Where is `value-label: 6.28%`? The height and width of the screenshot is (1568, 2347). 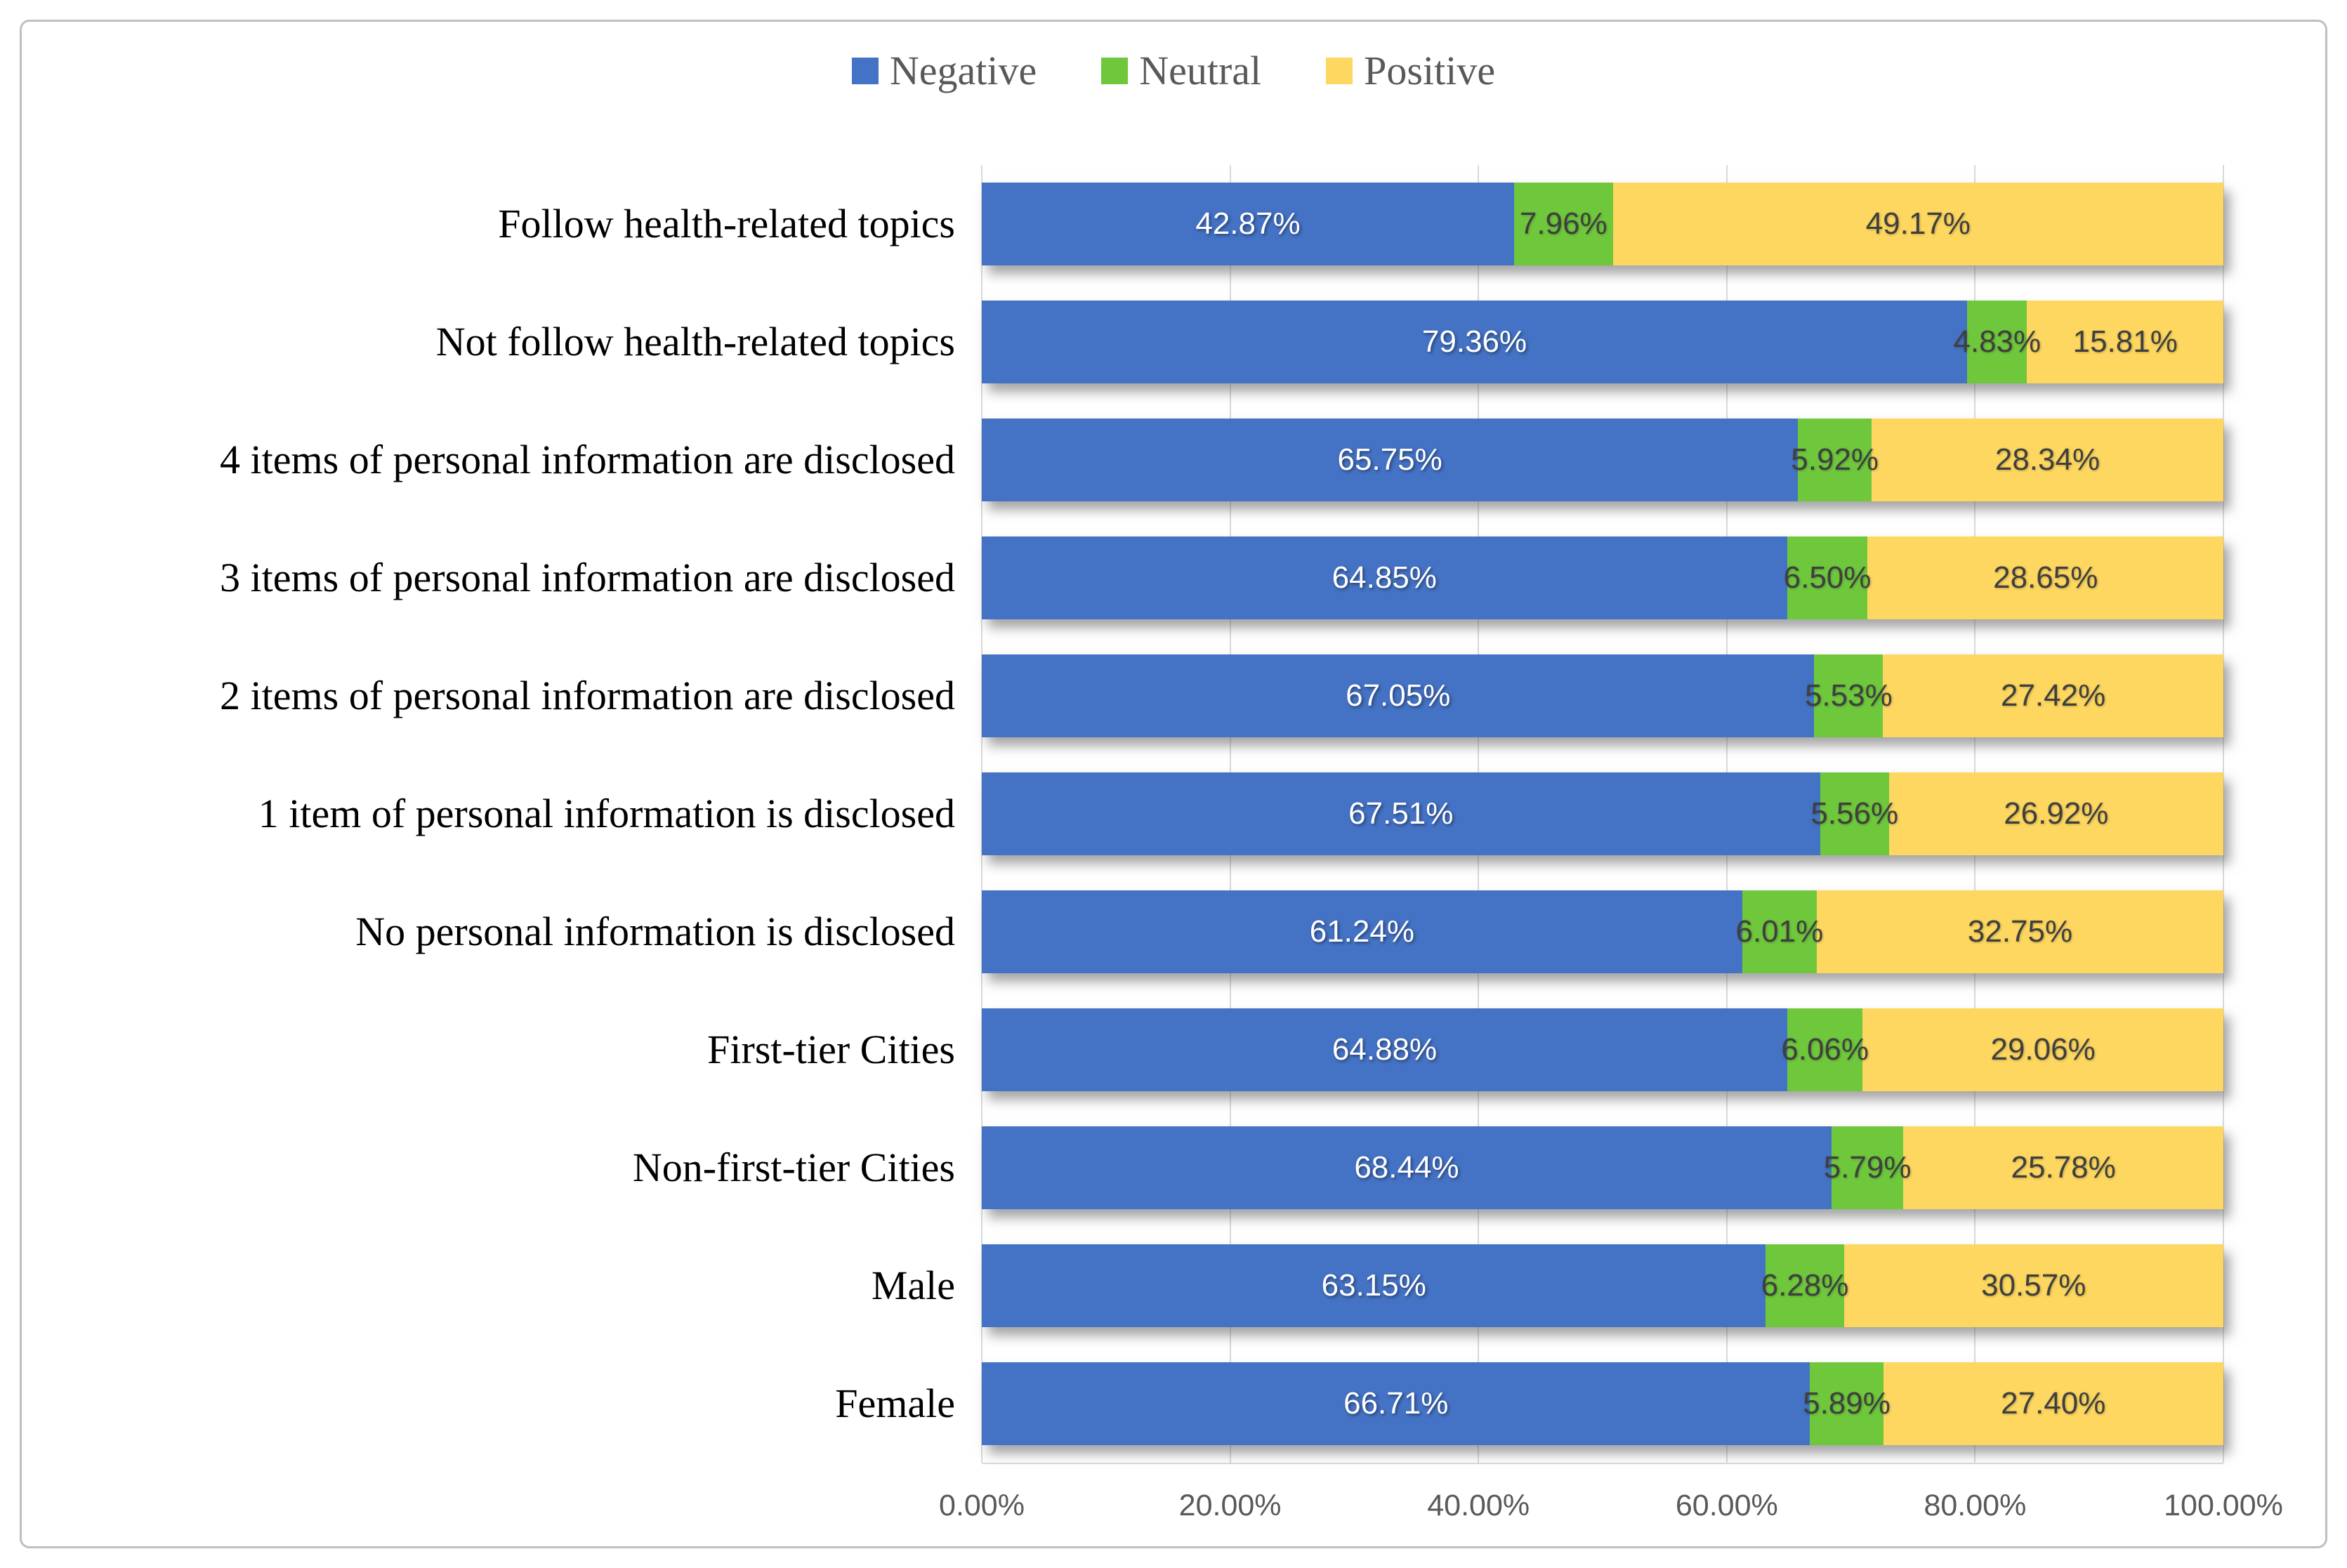
value-label: 6.28% is located at coordinates (1805, 1285).